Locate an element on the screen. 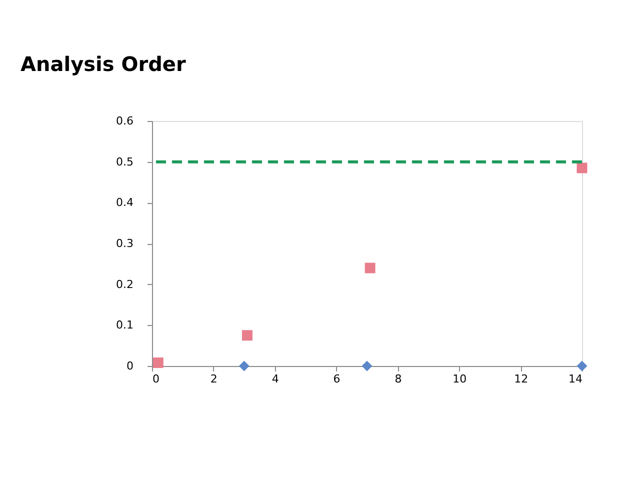 This screenshot has width=640, height=480. x-tick-label: 14 is located at coordinates (575, 379).